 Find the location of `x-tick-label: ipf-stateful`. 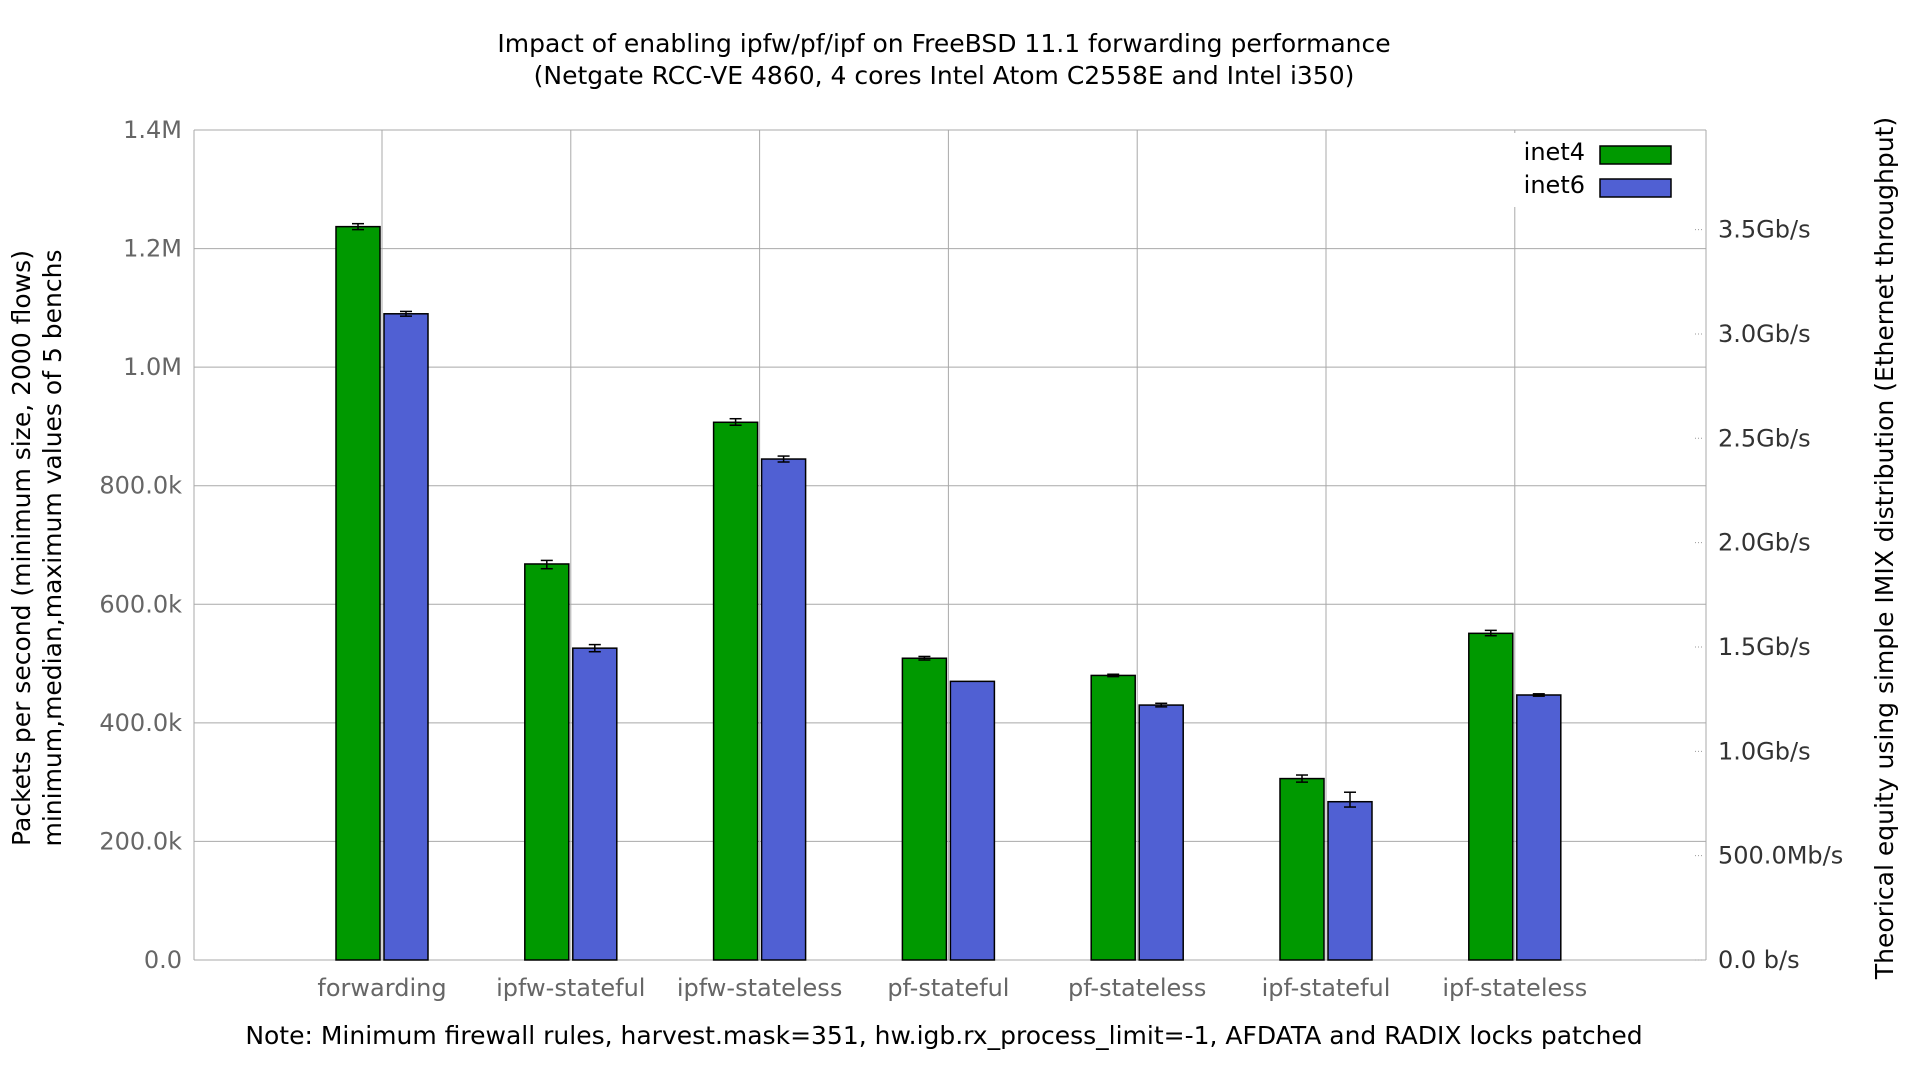

x-tick-label: ipf-stateful is located at coordinates (1326, 988).